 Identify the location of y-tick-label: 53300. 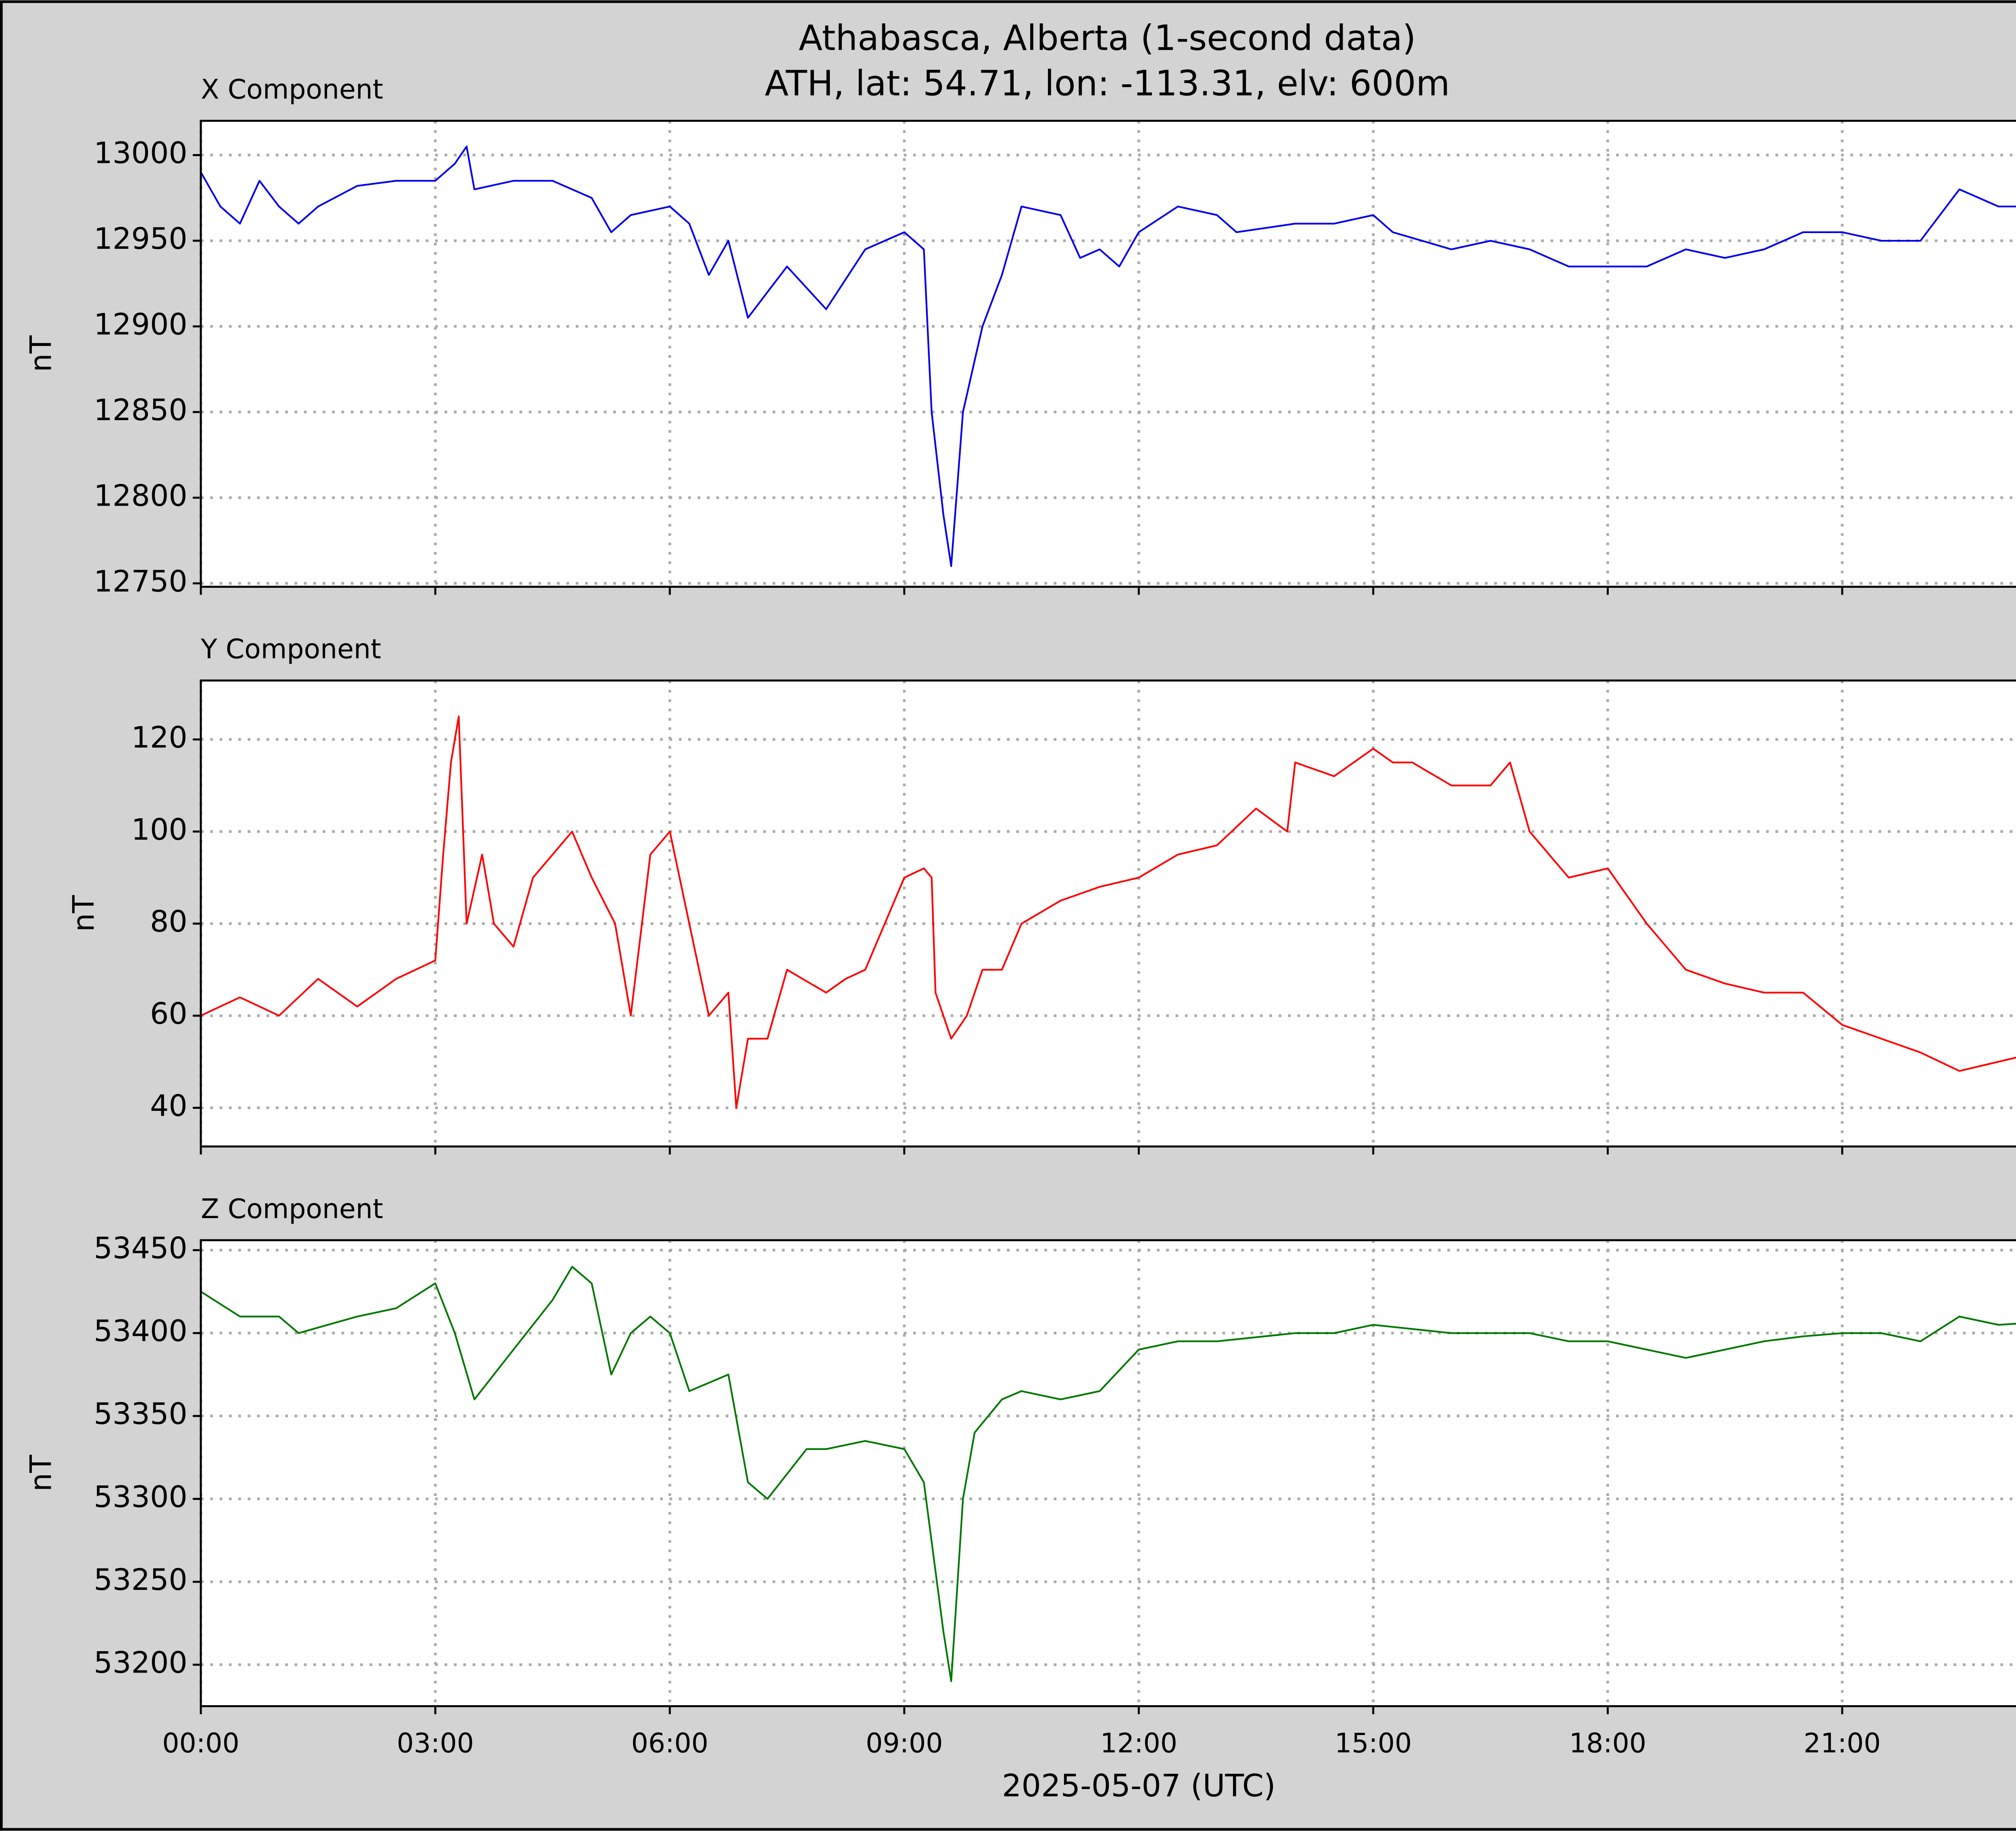
(141, 1497).